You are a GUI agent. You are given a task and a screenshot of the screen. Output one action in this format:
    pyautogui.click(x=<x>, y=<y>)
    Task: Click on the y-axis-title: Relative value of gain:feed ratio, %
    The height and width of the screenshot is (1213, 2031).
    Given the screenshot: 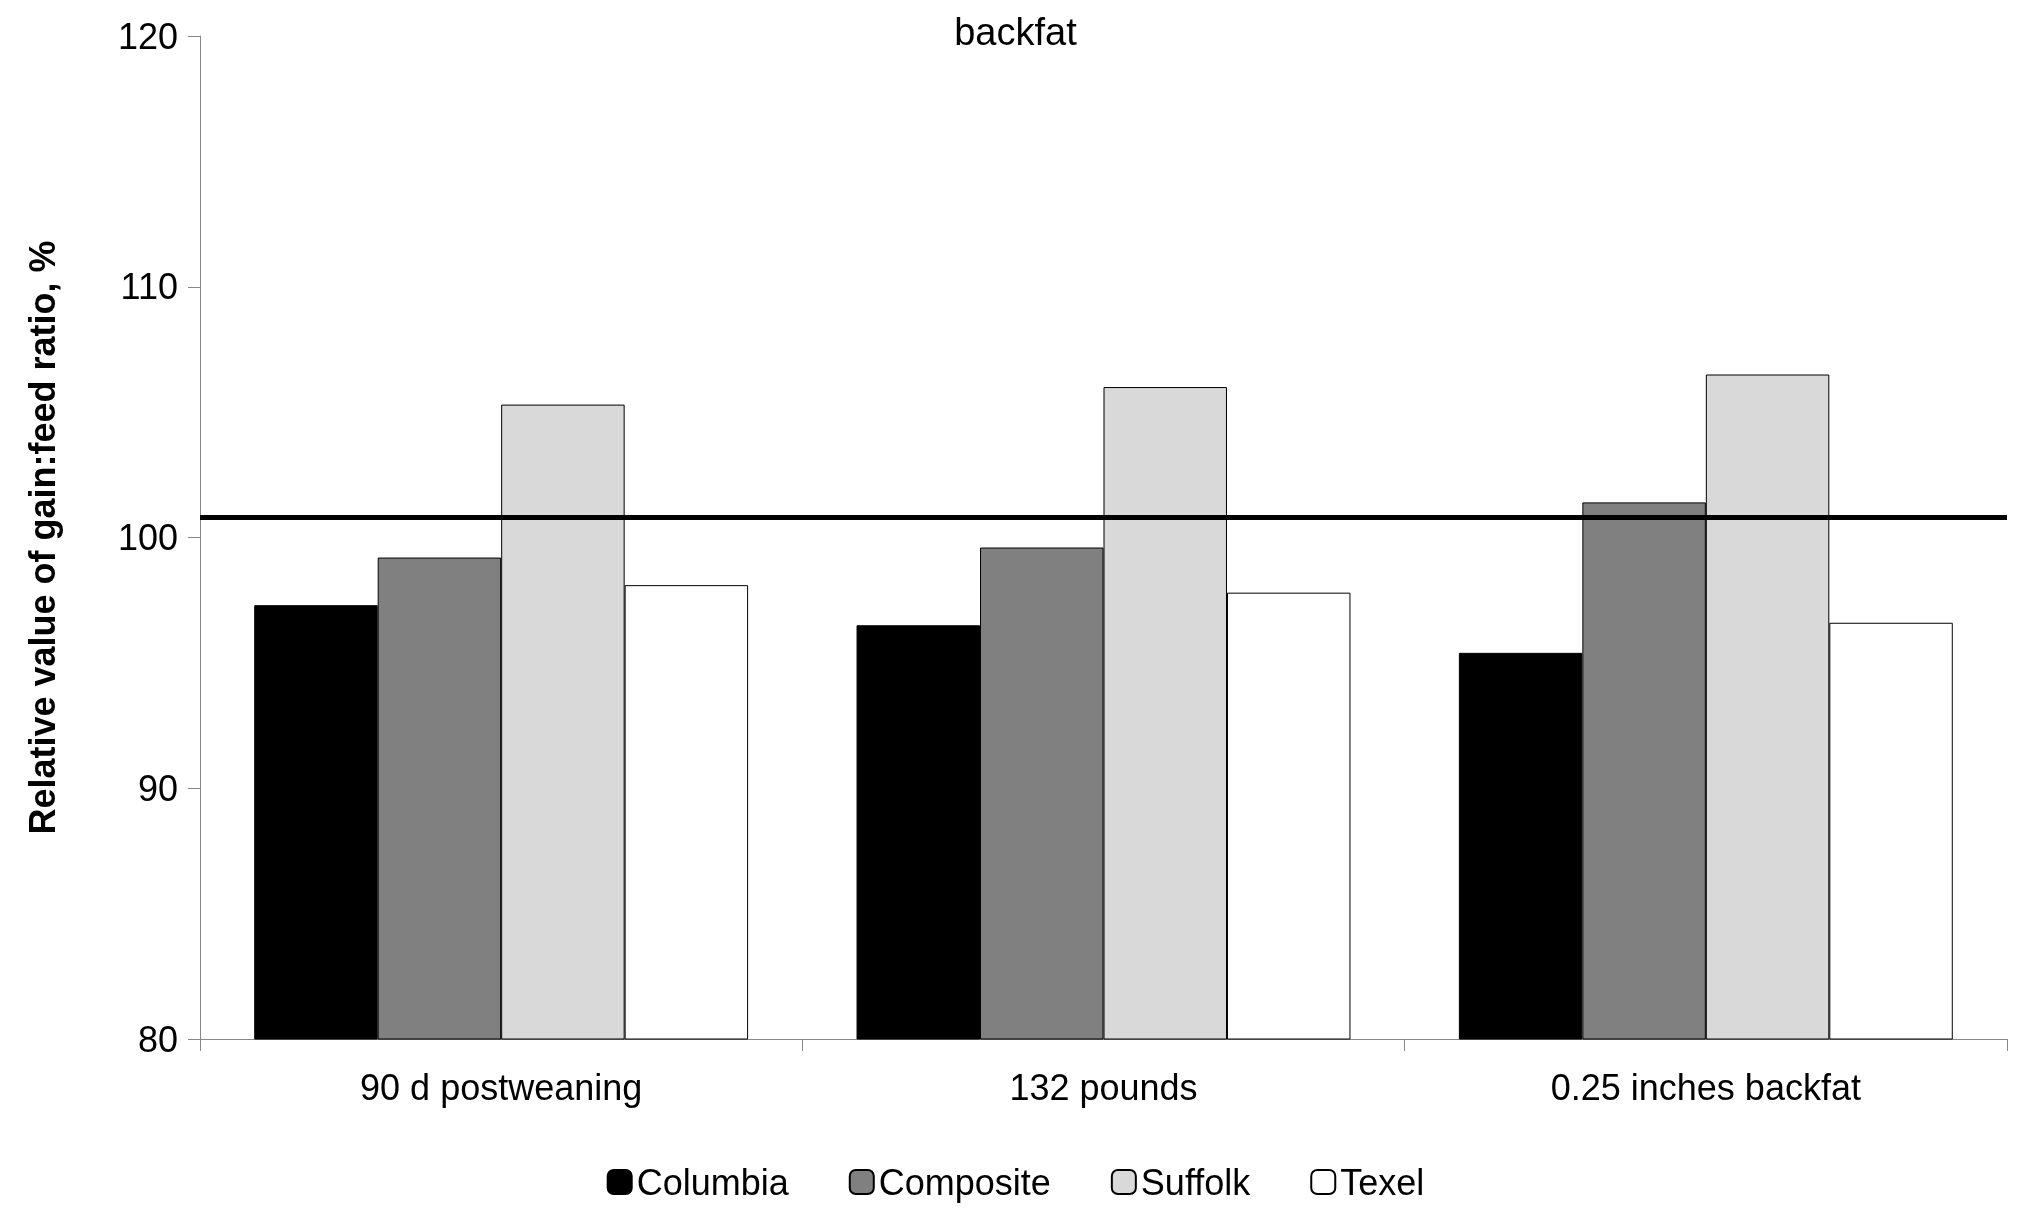 What is the action you would take?
    pyautogui.click(x=42, y=537)
    